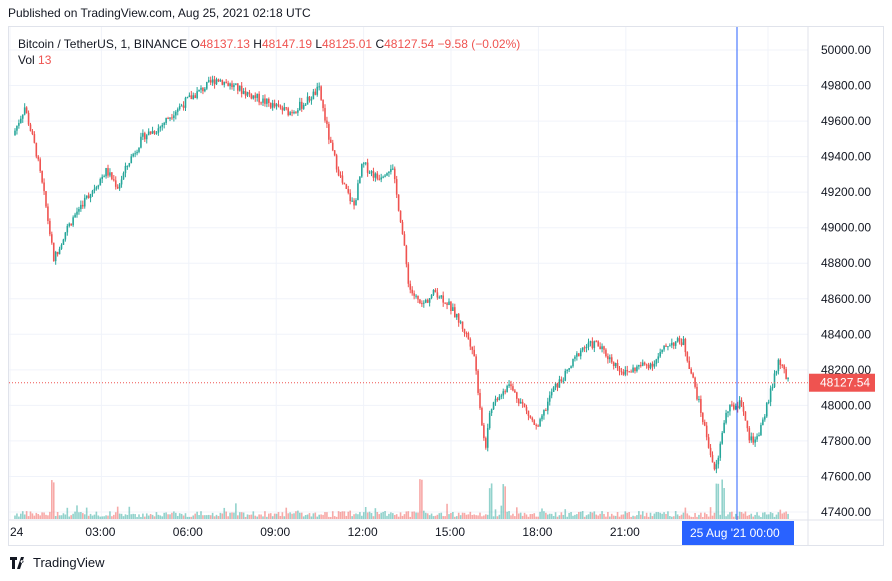 Image resolution: width=892 pixels, height=581 pixels. What do you see at coordinates (735, 533) in the screenshot?
I see `crosshair-time-label: 25 Aug '21 00:00` at bounding box center [735, 533].